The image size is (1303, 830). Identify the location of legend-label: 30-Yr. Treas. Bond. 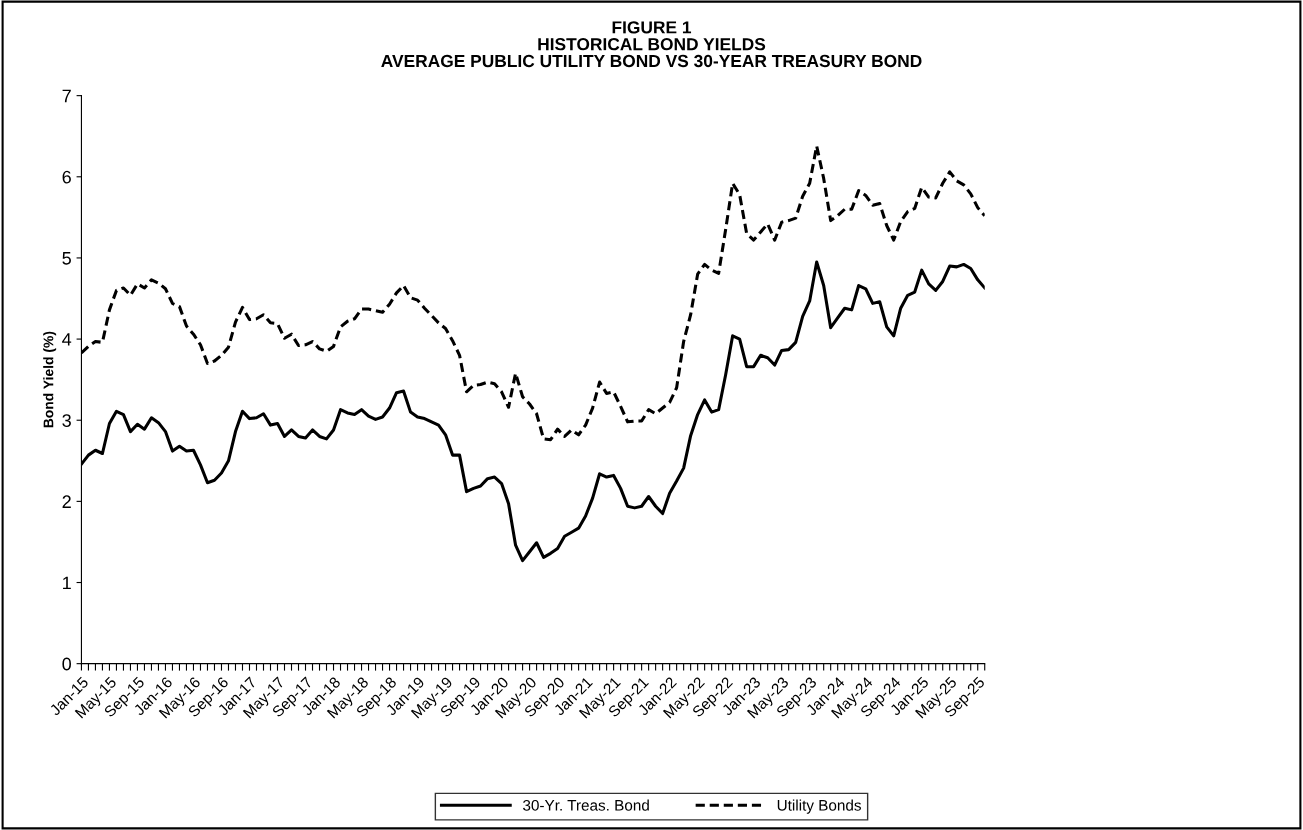
(586, 805).